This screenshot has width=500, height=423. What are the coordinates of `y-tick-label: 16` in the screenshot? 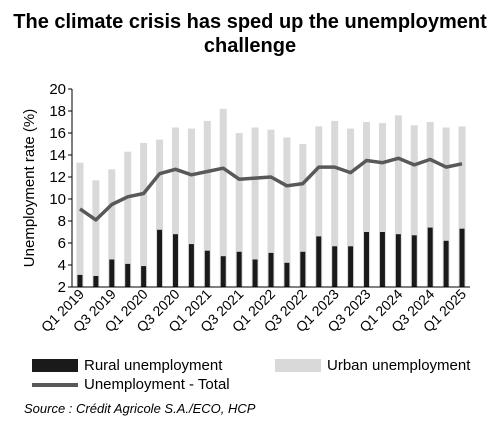 It's located at (57, 133).